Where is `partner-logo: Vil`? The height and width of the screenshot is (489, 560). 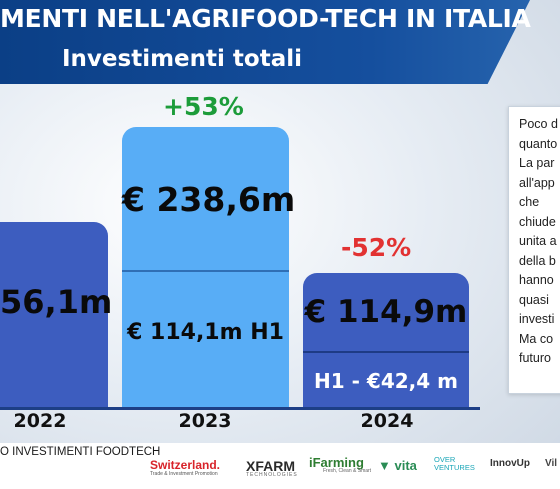
partner-logo: Vil is located at coordinates (551, 463).